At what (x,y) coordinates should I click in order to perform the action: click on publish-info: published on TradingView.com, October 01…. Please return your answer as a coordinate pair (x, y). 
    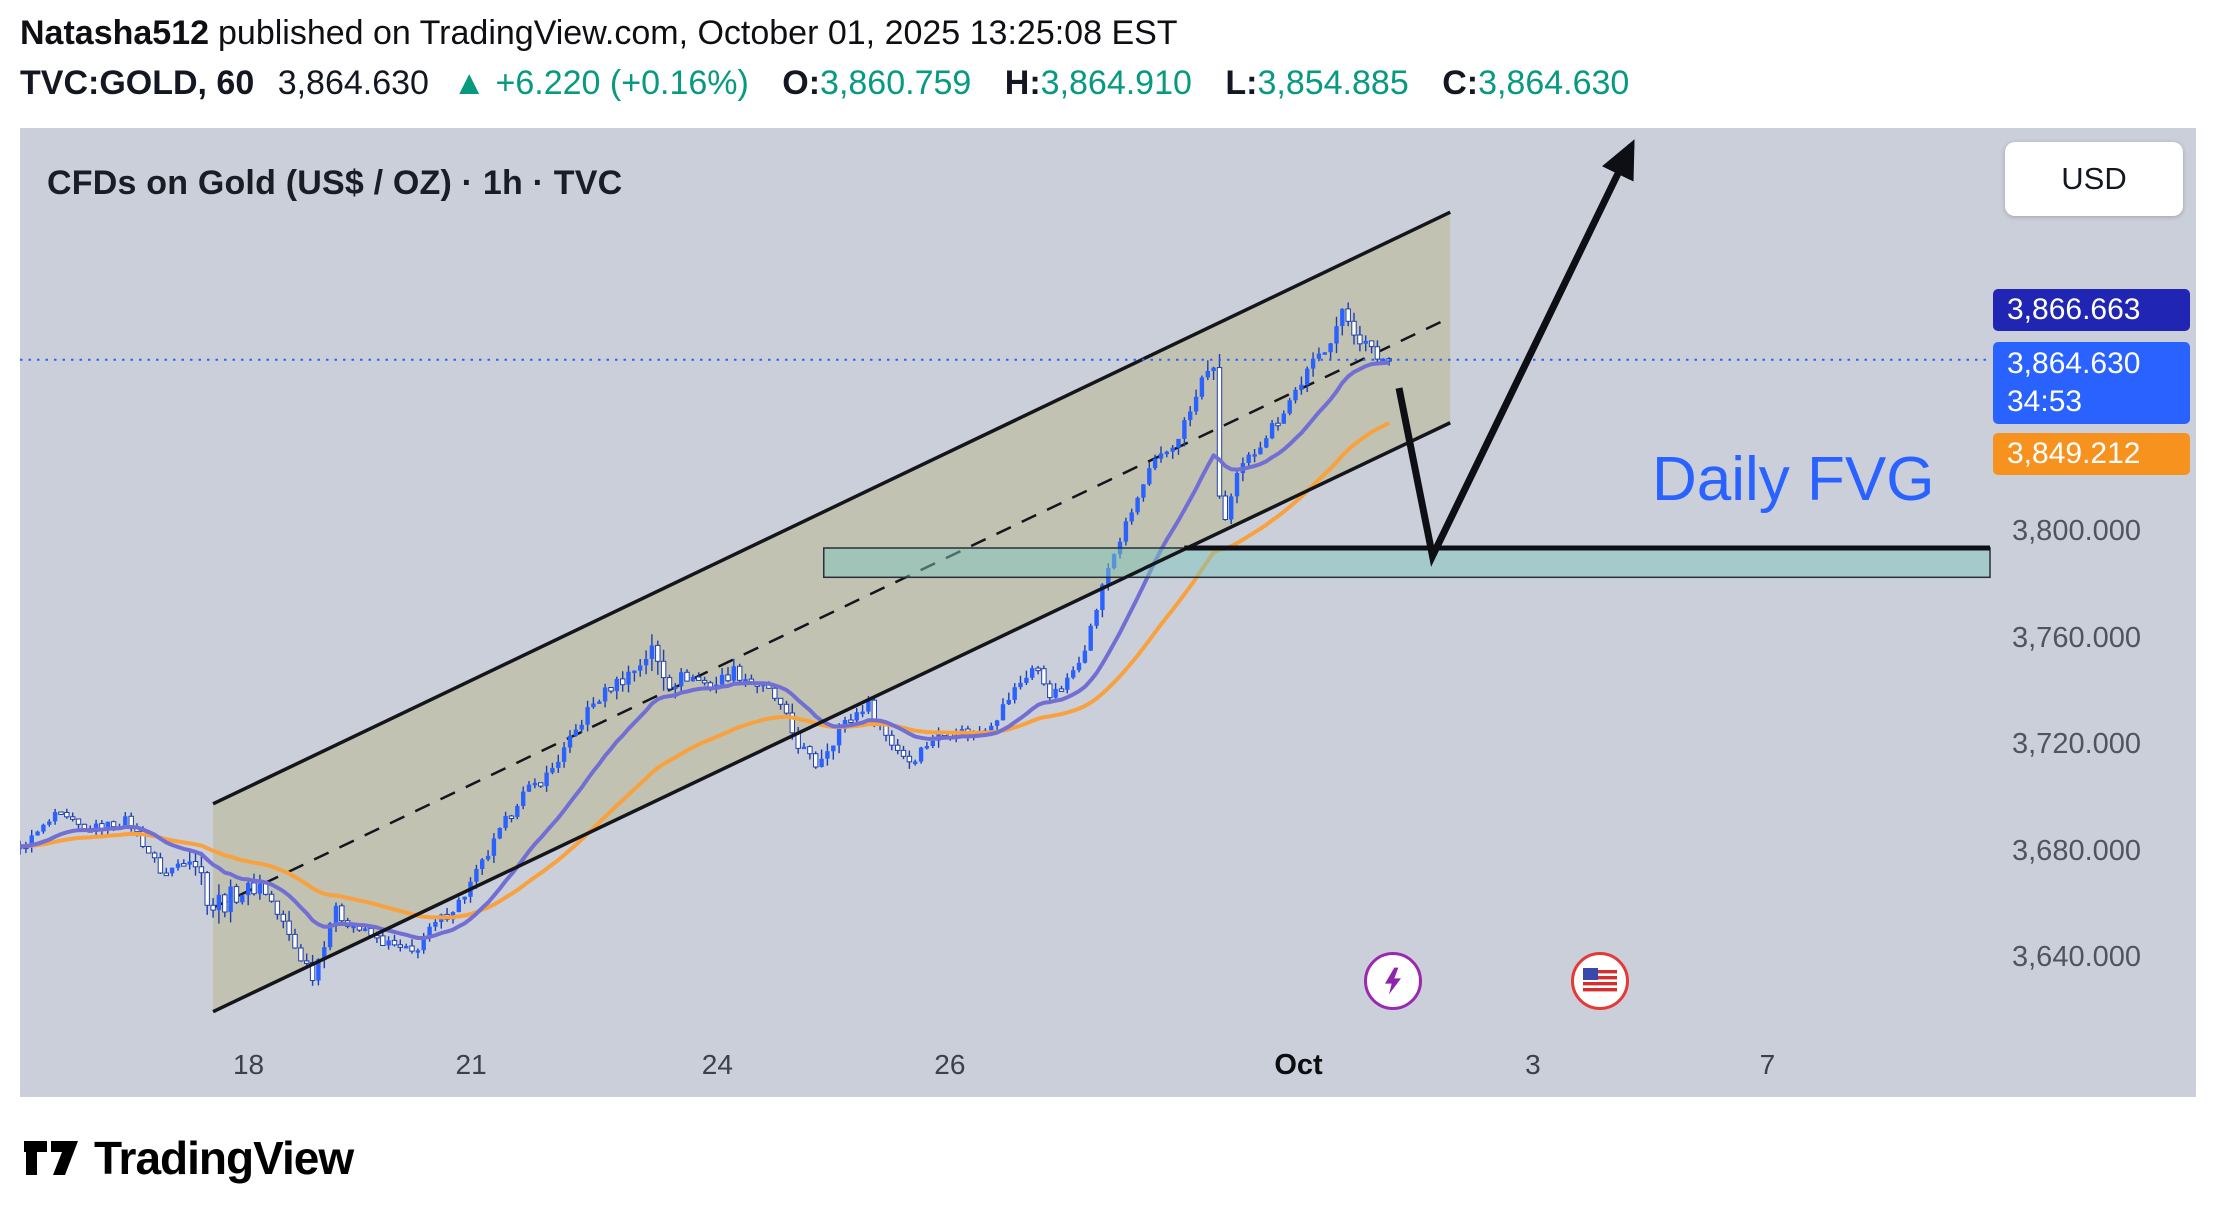
    Looking at the image, I should click on (698, 33).